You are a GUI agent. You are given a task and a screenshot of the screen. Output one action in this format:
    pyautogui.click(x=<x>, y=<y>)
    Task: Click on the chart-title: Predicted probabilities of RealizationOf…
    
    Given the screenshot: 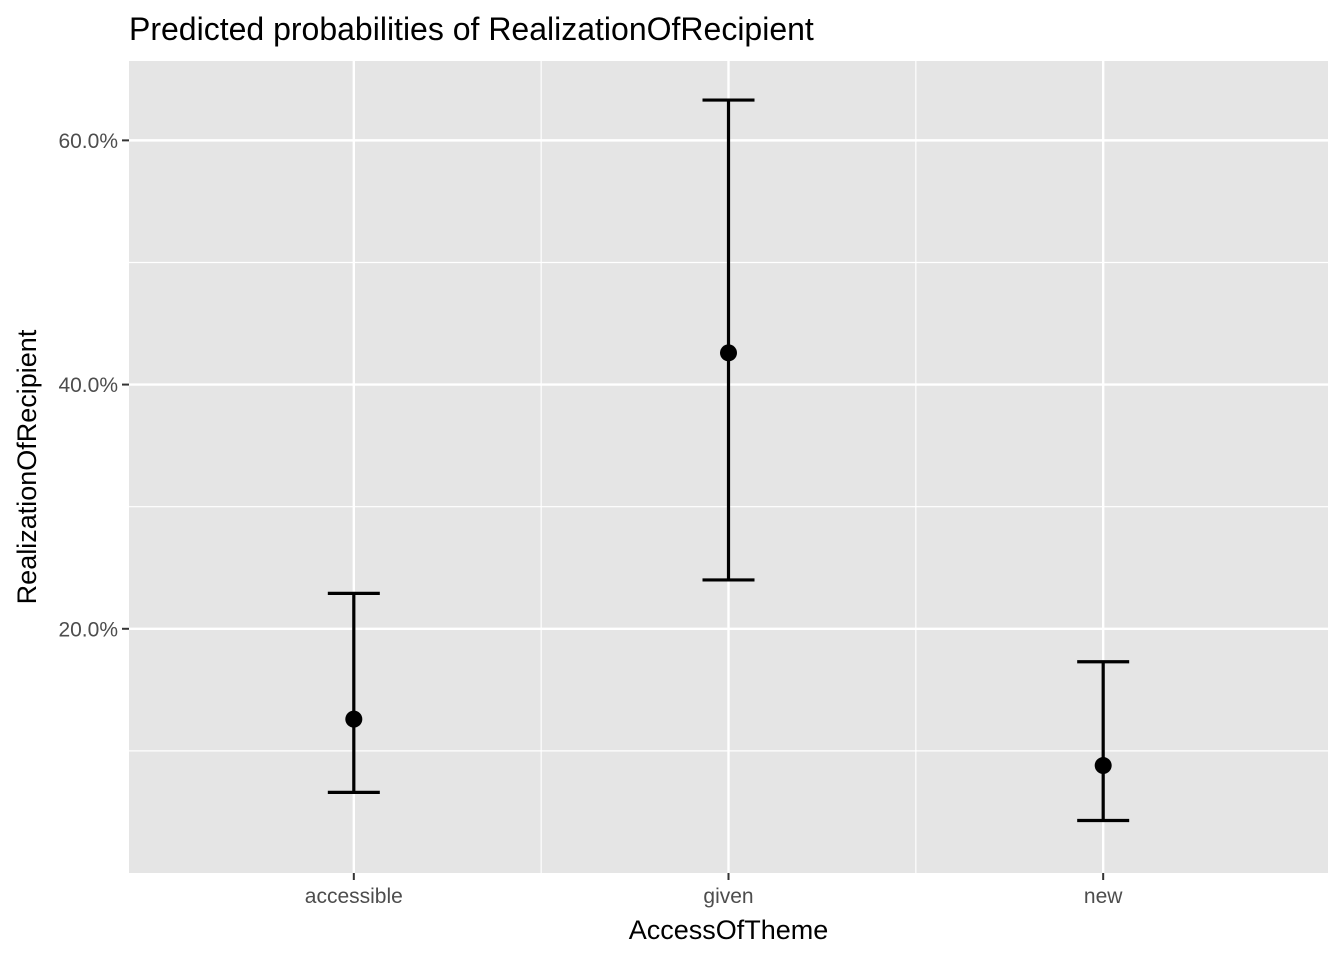 What is the action you would take?
    pyautogui.click(x=471, y=29)
    